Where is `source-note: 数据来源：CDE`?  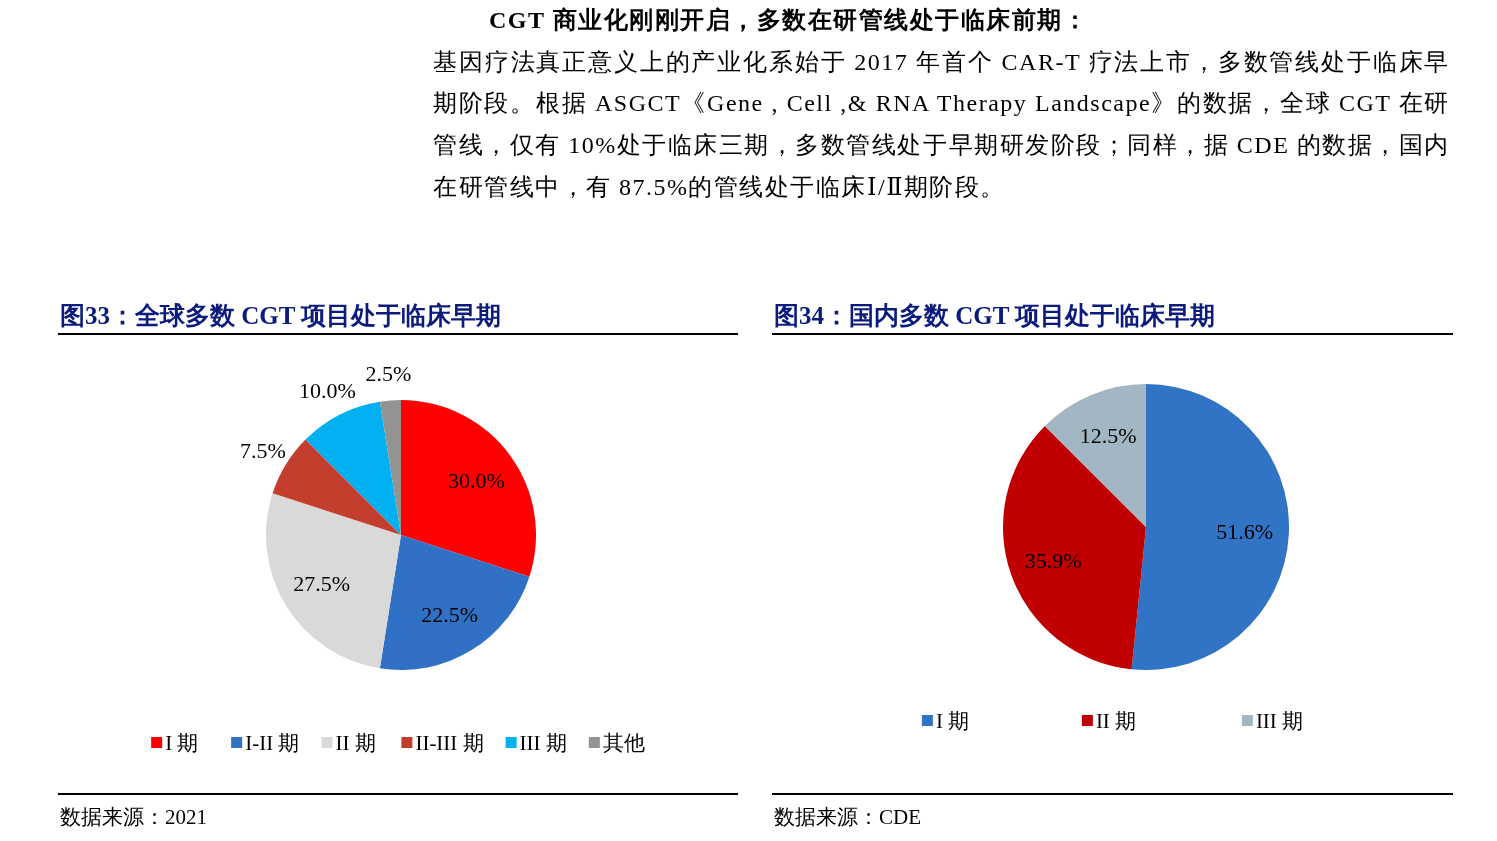 source-note: 数据来源：CDE is located at coordinates (847, 817).